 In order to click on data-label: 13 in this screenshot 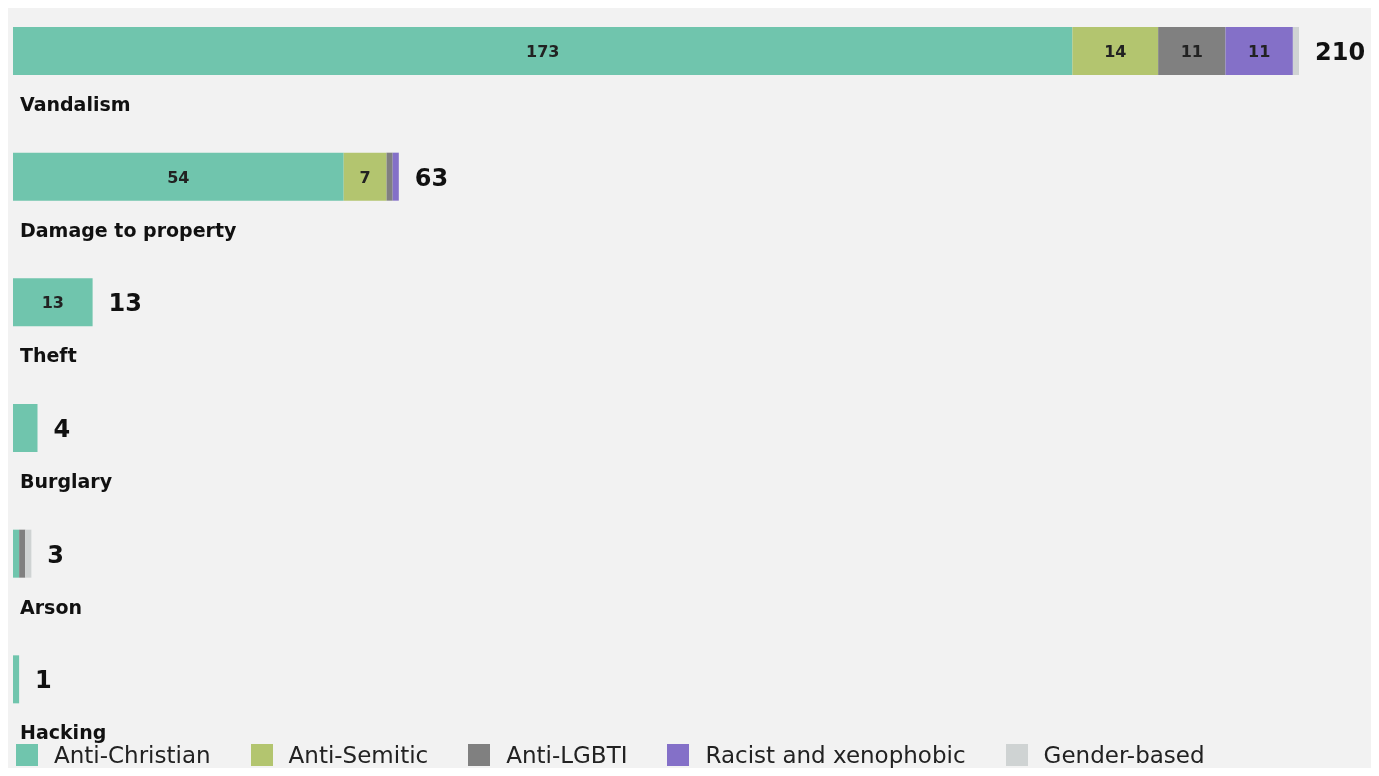, I will do `click(52, 303)`.